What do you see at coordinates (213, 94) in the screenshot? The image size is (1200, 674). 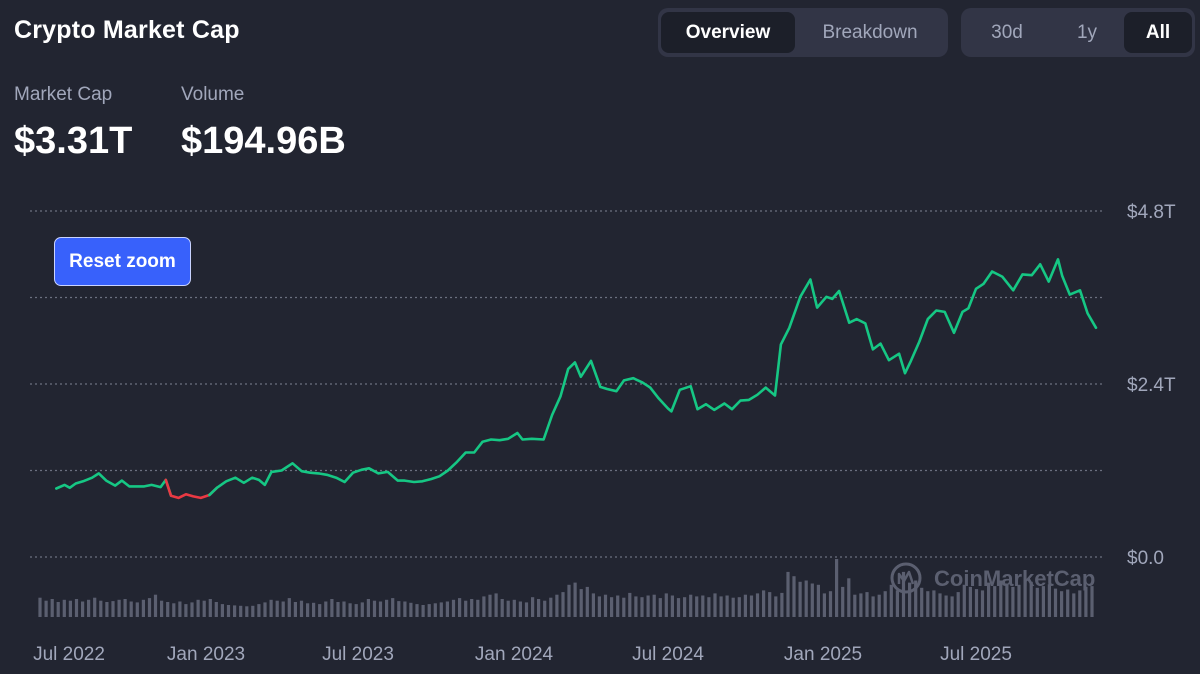 I see `volume-label: Volume` at bounding box center [213, 94].